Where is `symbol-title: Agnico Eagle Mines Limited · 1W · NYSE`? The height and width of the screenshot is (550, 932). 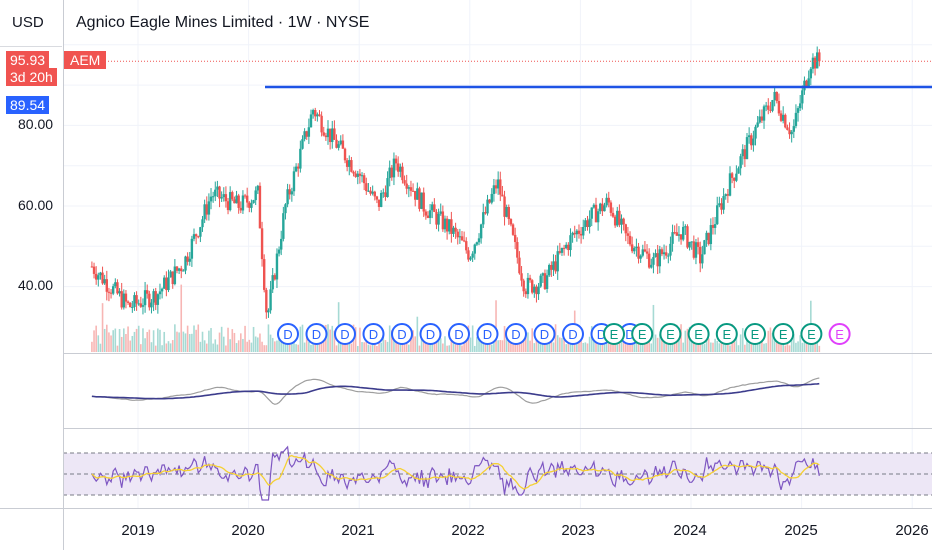
symbol-title: Agnico Eagle Mines Limited · 1W · NYSE is located at coordinates (223, 22).